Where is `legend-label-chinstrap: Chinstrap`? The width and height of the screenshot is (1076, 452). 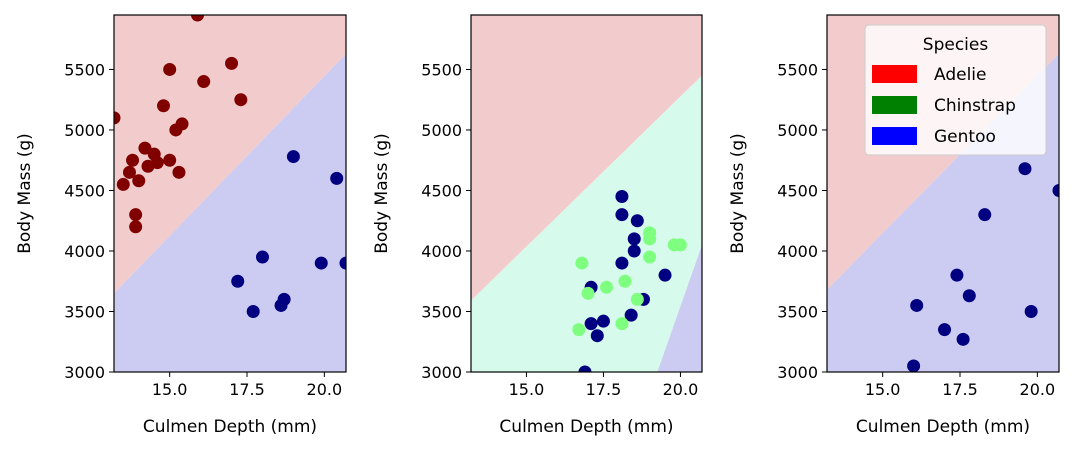
legend-label-chinstrap: Chinstrap is located at coordinates (975, 106).